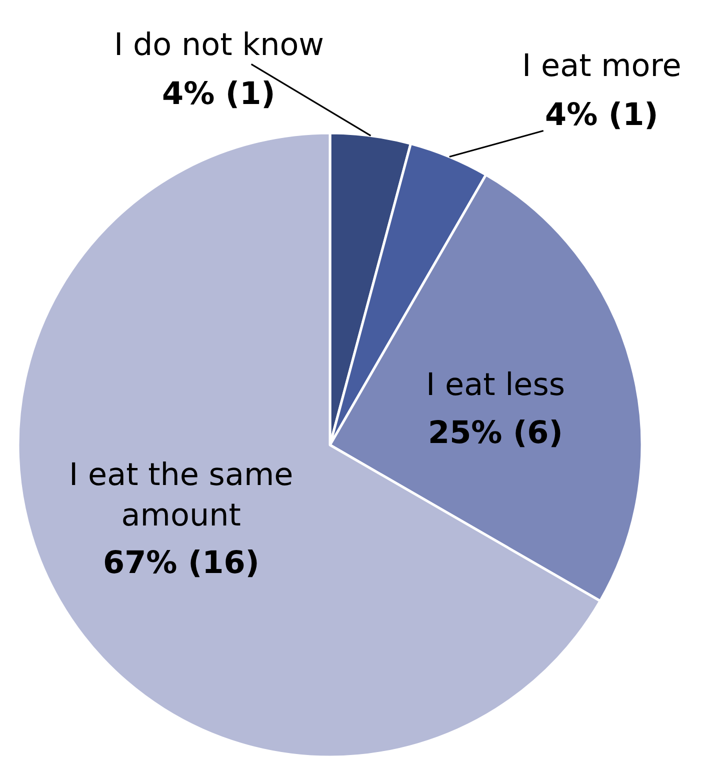 This screenshot has height=758, width=703. Describe the element at coordinates (496, 385) in the screenshot. I see `slice-label: I eat less` at that location.